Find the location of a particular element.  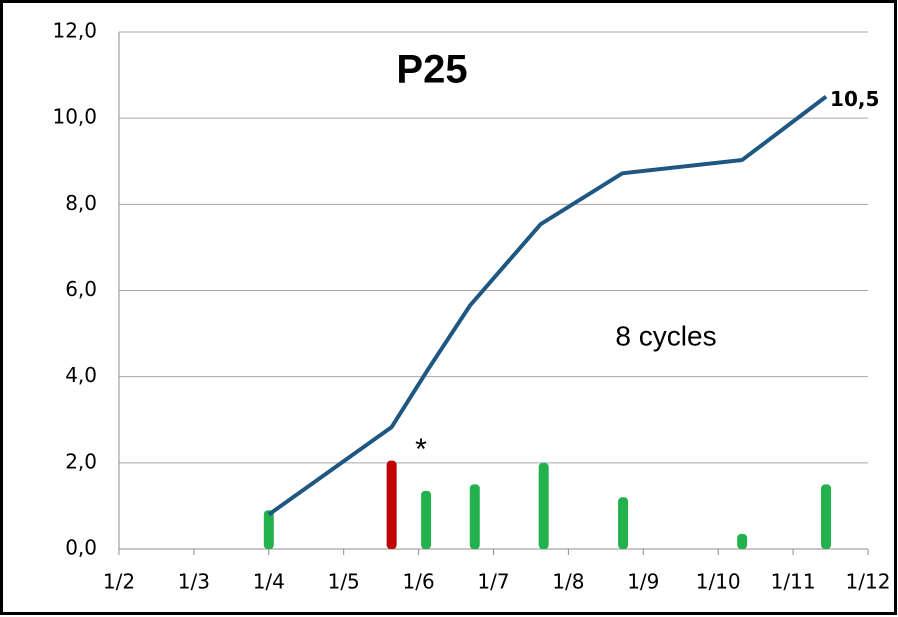

x-tick-label: 1/2 is located at coordinates (119, 582).